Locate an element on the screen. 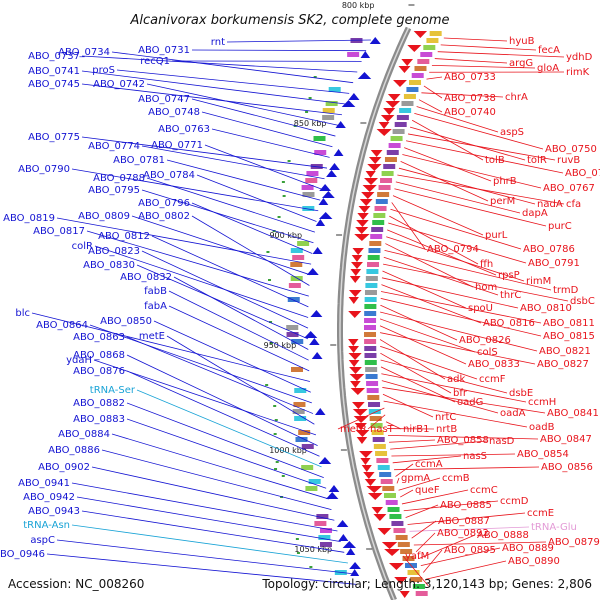 This screenshot has width=600, height=600. gene-label-adk: adk is located at coordinates (456, 379).